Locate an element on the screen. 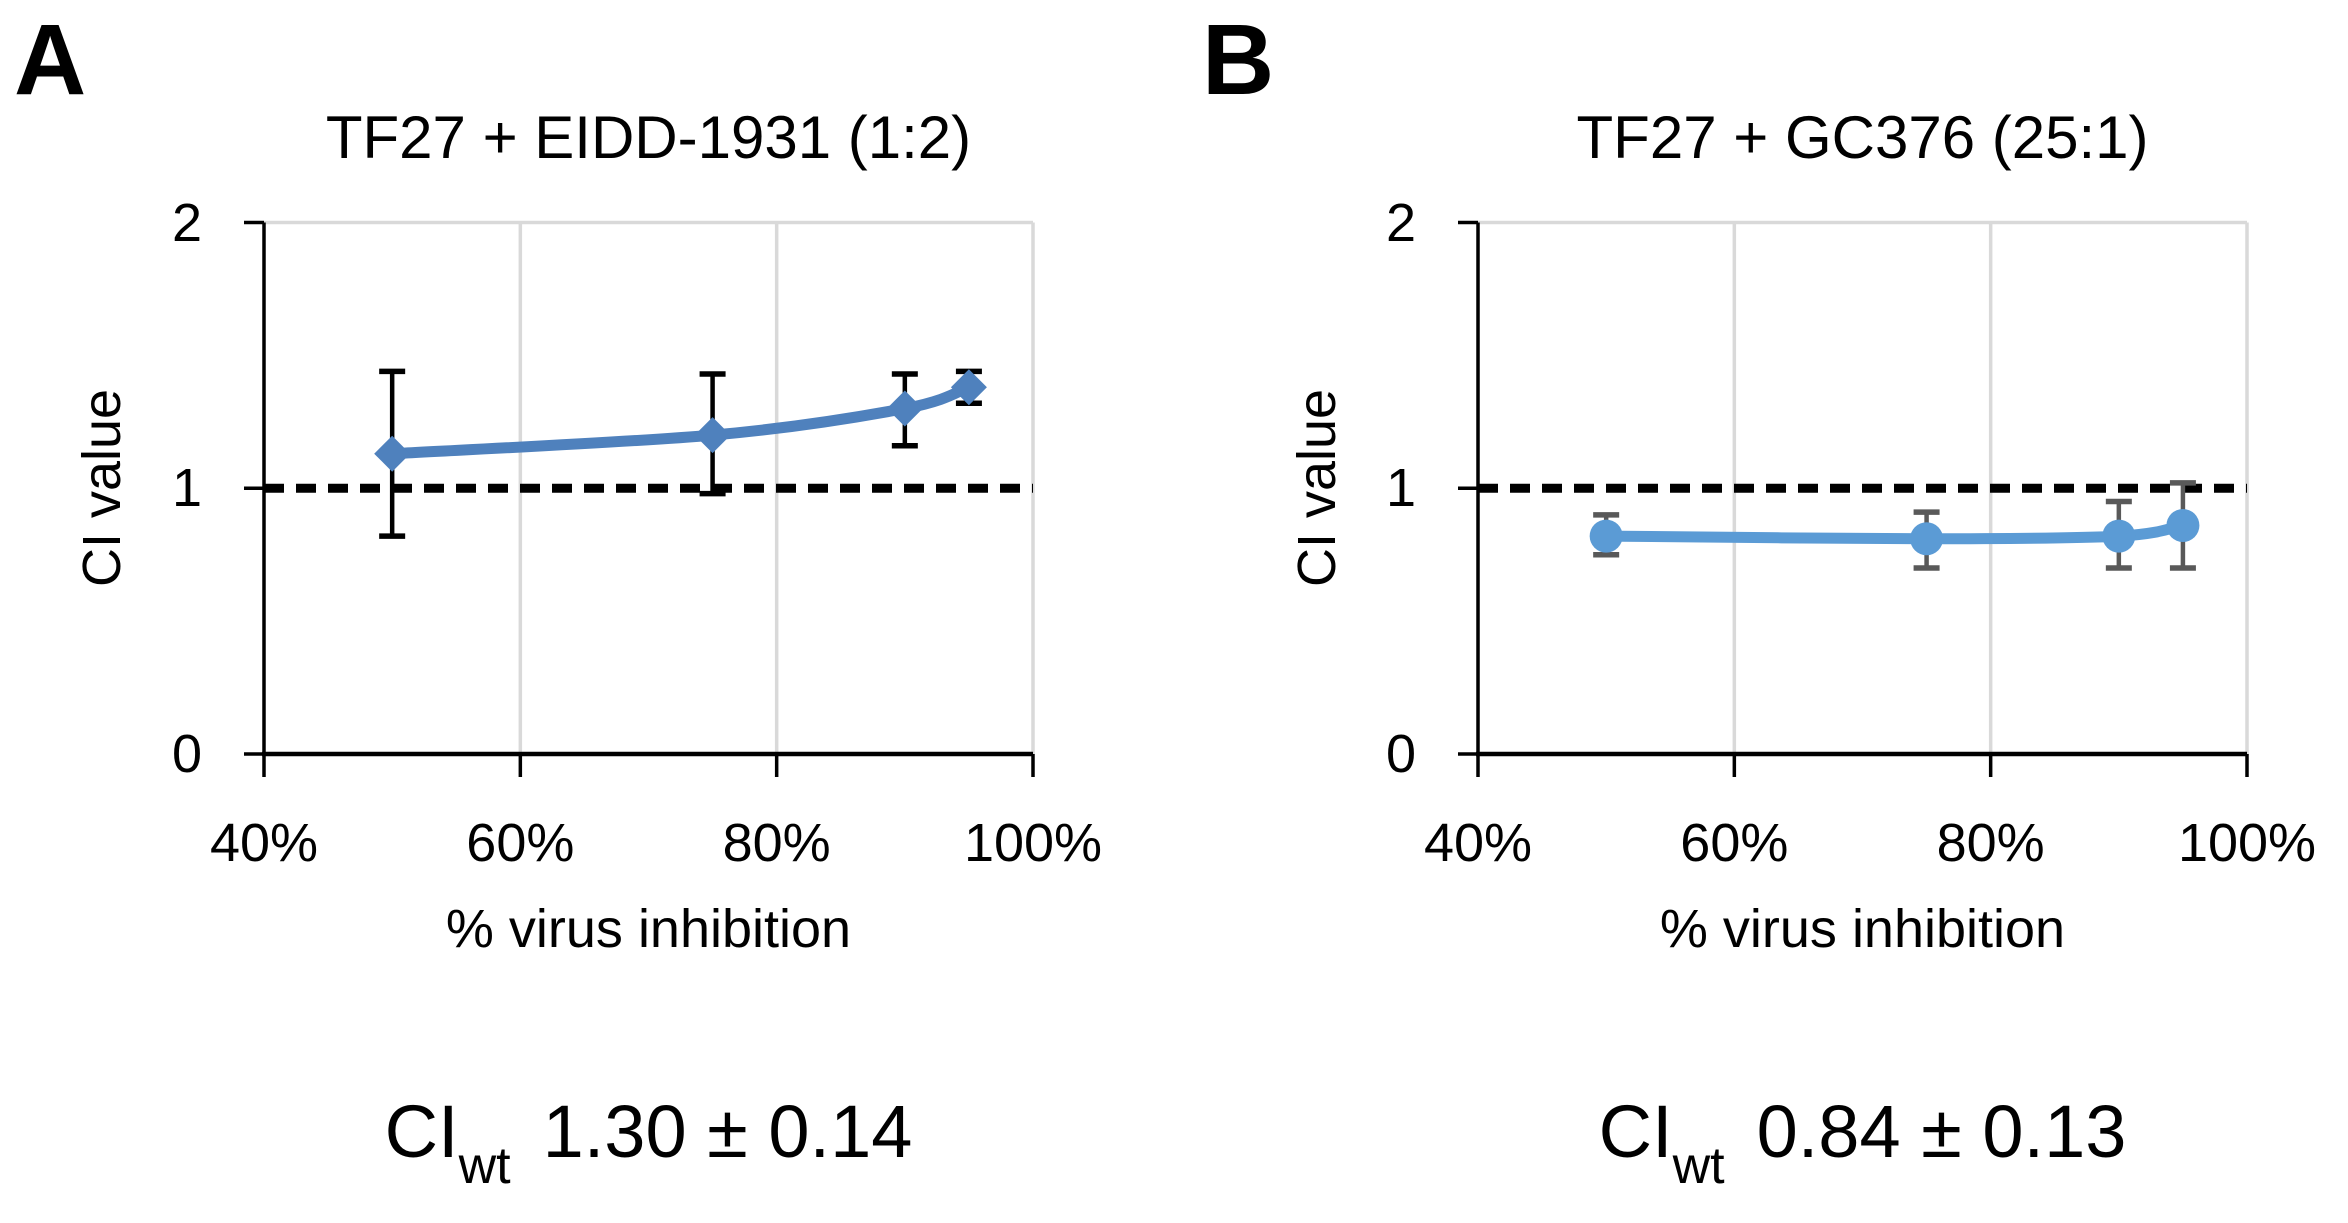  panel-a-letter: A is located at coordinates (50, 60).